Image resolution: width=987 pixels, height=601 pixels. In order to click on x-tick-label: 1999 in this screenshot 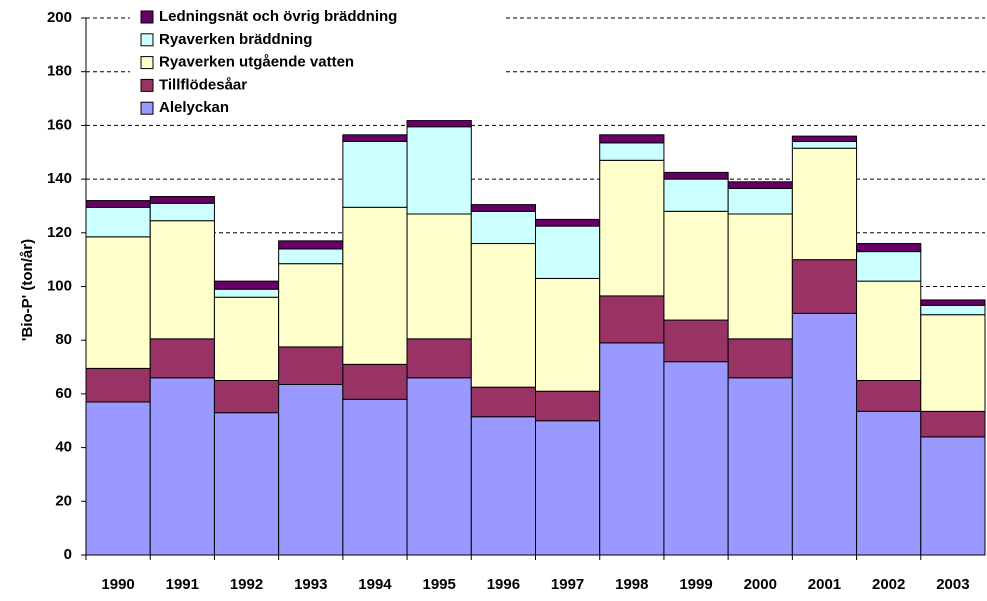, I will do `click(695, 584)`.